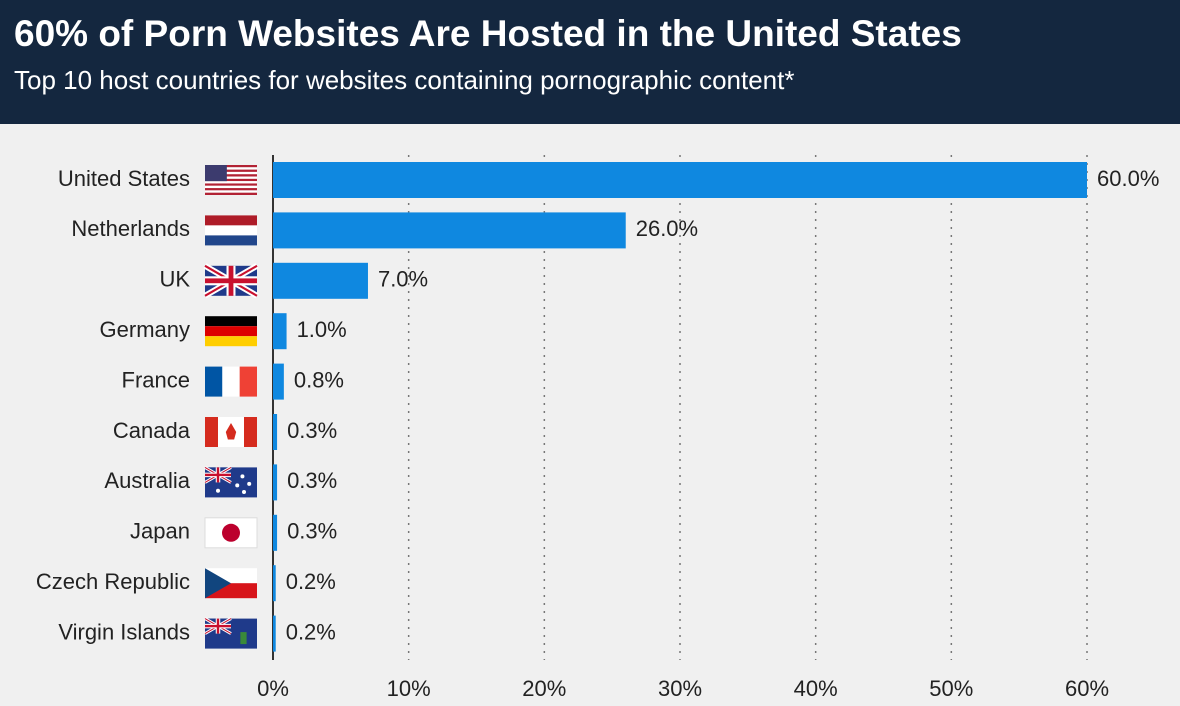 The width and height of the screenshot is (1180, 706). I want to click on y-tick-label: Virgin Islands, so click(124, 631).